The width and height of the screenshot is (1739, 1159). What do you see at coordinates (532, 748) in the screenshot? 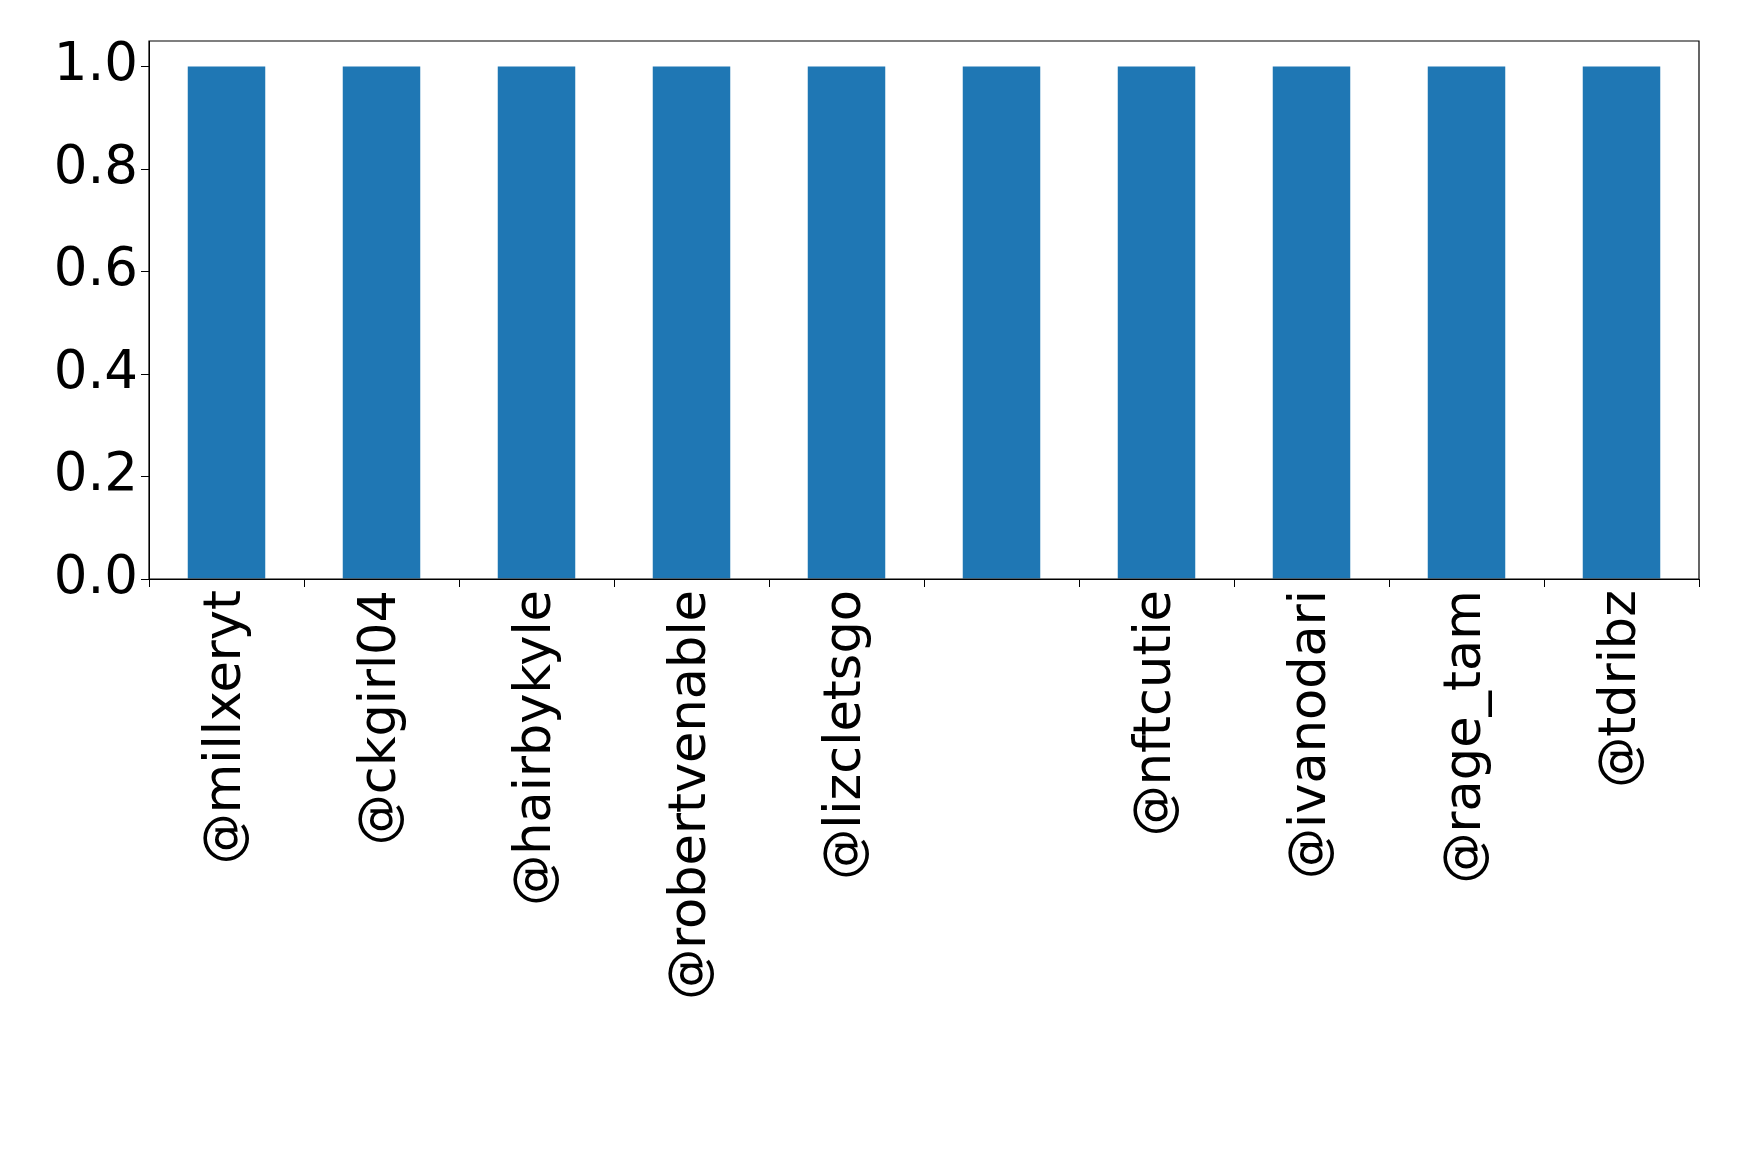
I see `x-tick-label: @hairbykyle` at bounding box center [532, 748].